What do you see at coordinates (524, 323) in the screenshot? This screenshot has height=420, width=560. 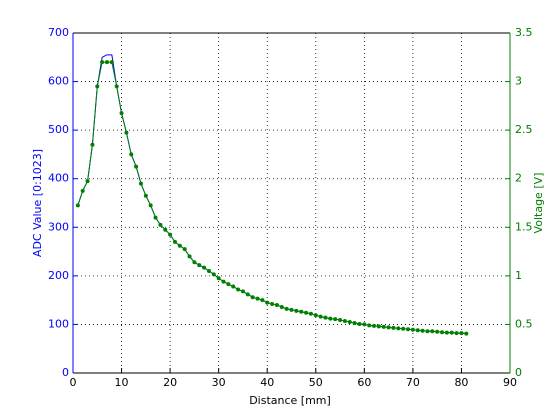 I see `y2-tick-label: 0.5` at bounding box center [524, 323].